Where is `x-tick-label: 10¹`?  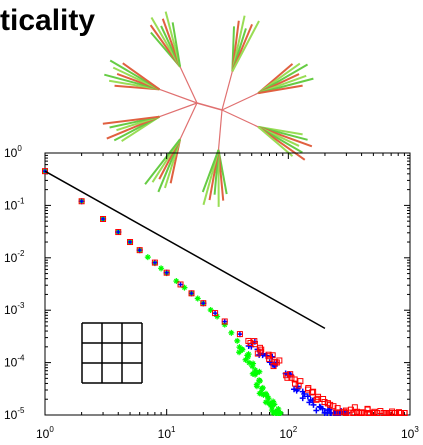 x-tick-label: 10¹ is located at coordinates (167, 433).